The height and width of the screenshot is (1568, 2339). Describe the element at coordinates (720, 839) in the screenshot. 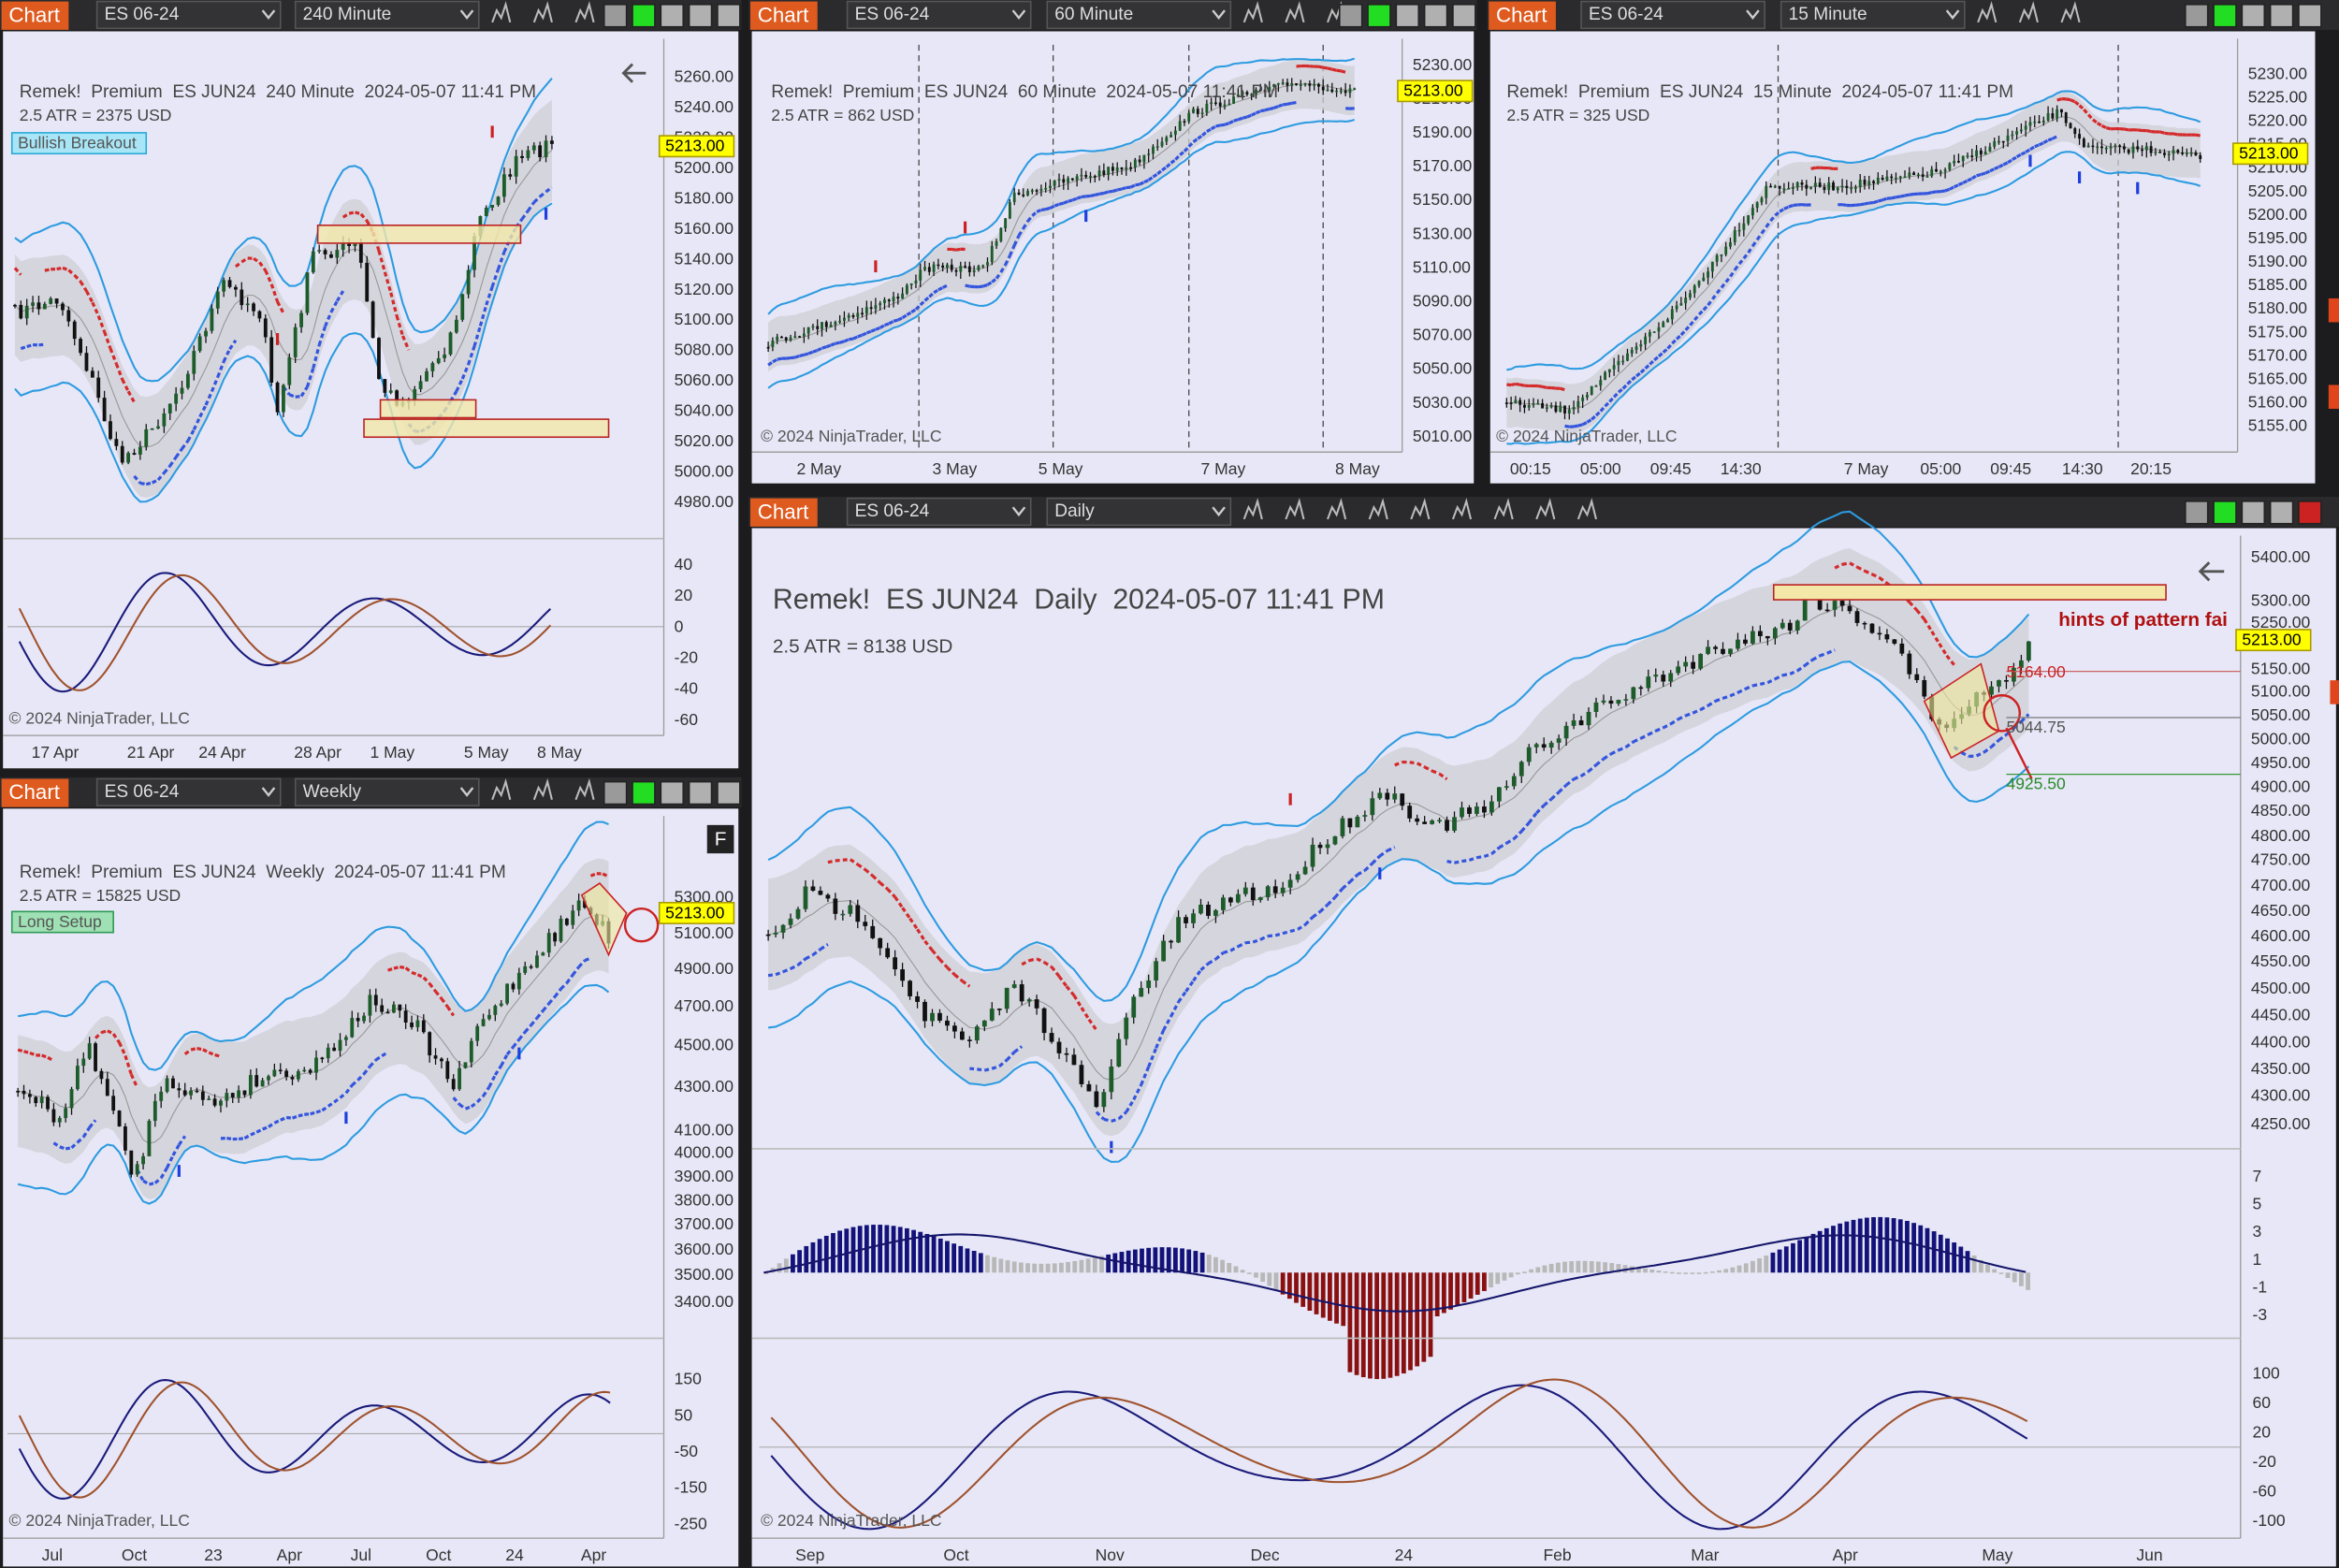

I see `f-button` at that location.